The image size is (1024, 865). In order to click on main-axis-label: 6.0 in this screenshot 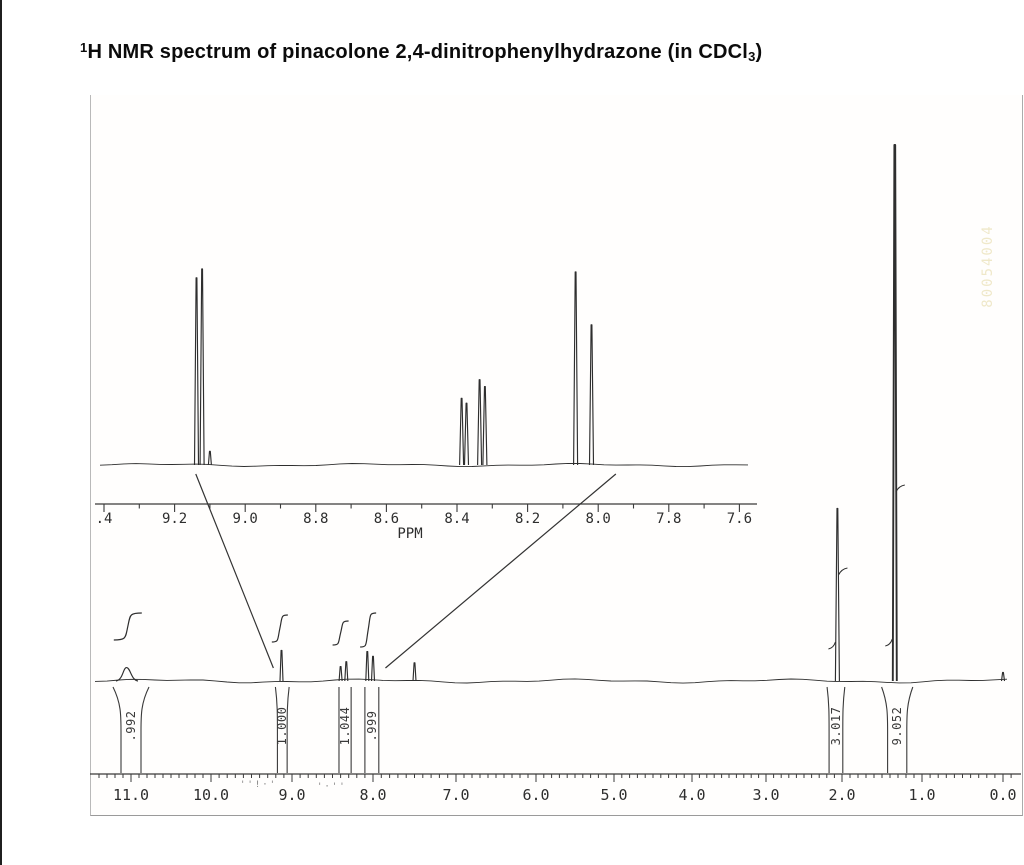, I will do `click(536, 795)`.